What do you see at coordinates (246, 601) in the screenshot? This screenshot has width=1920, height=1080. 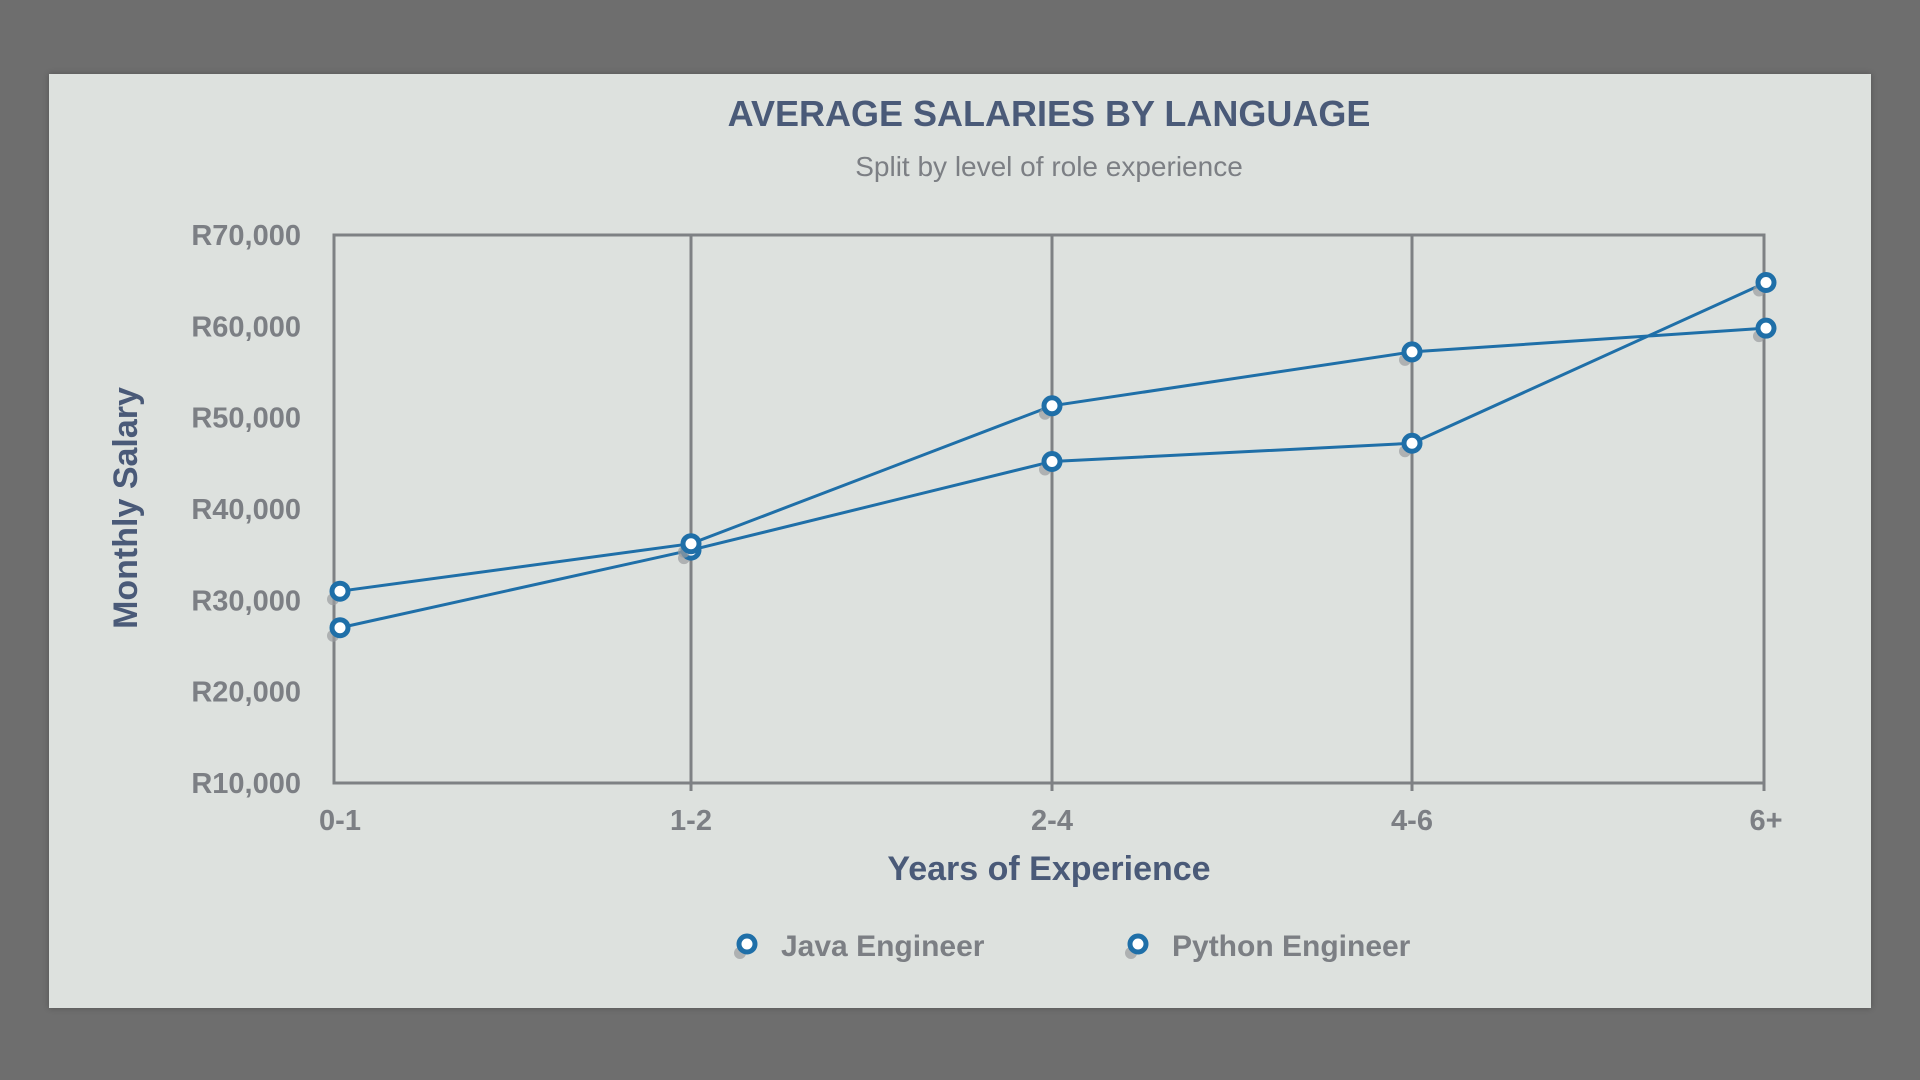 I see `y-tick-label: R30,000` at bounding box center [246, 601].